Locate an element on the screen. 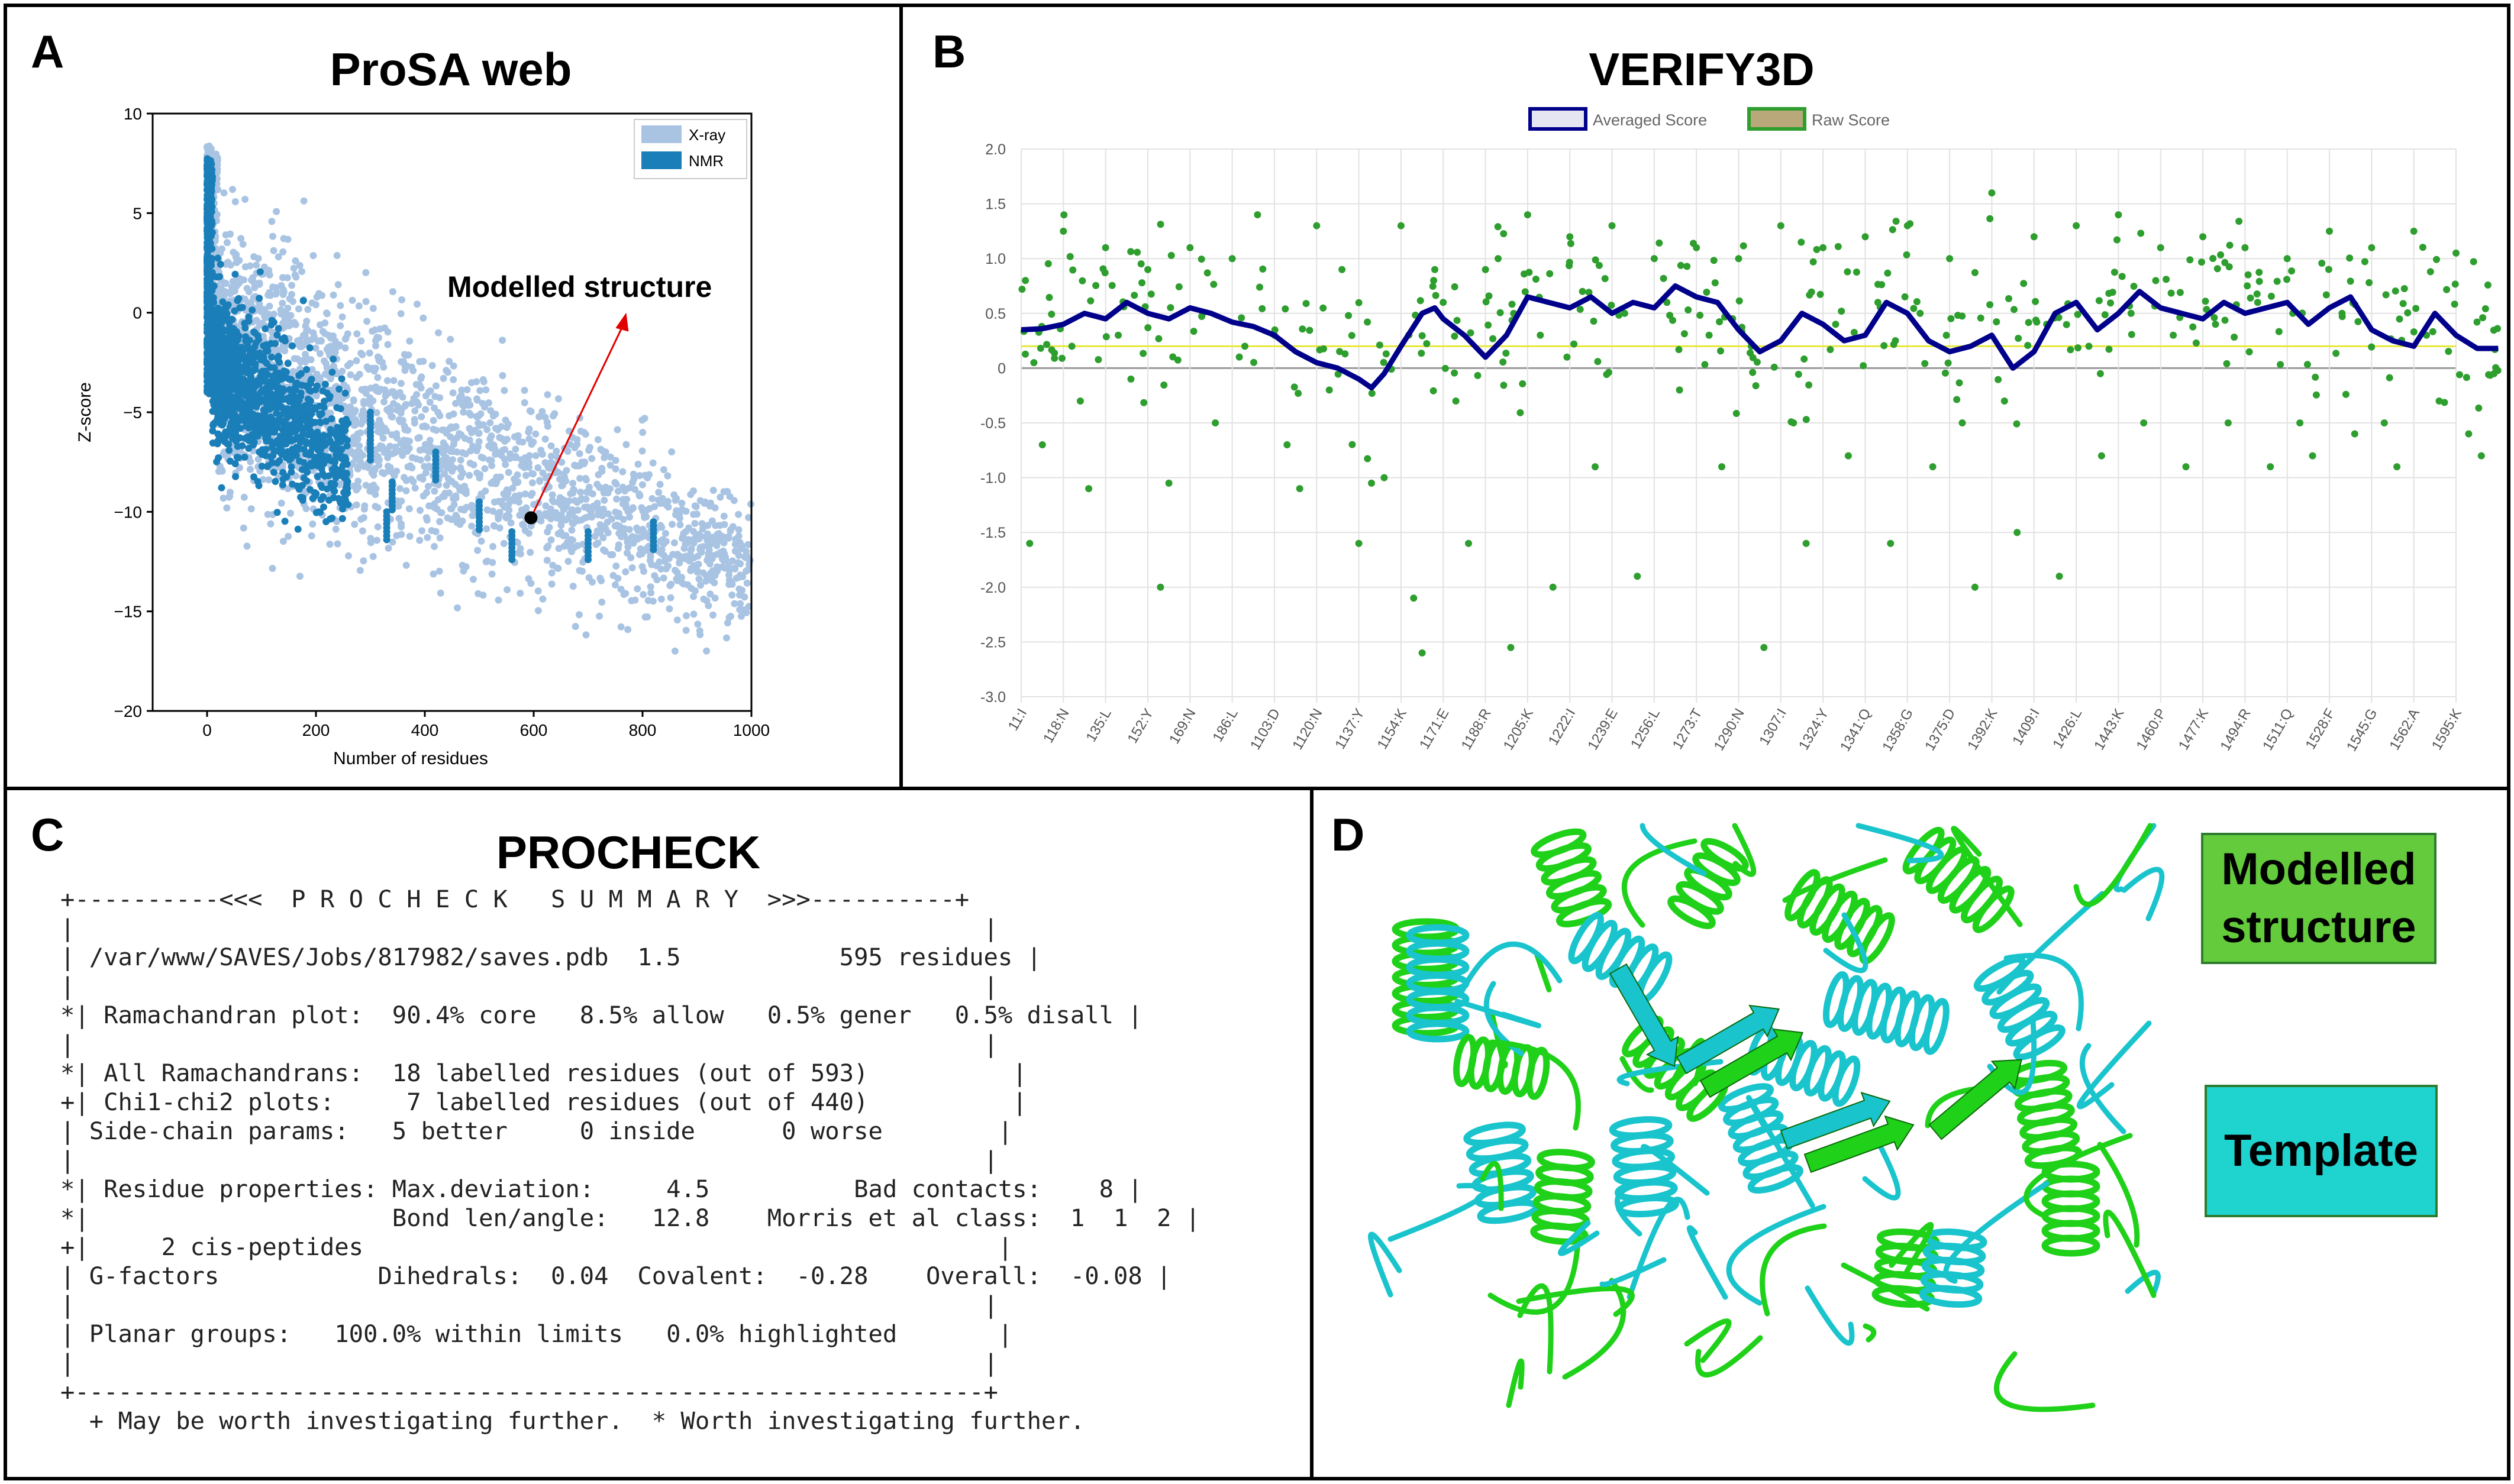 The height and width of the screenshot is (1484, 2514). helix-turn is located at coordinates (1936, 1026).